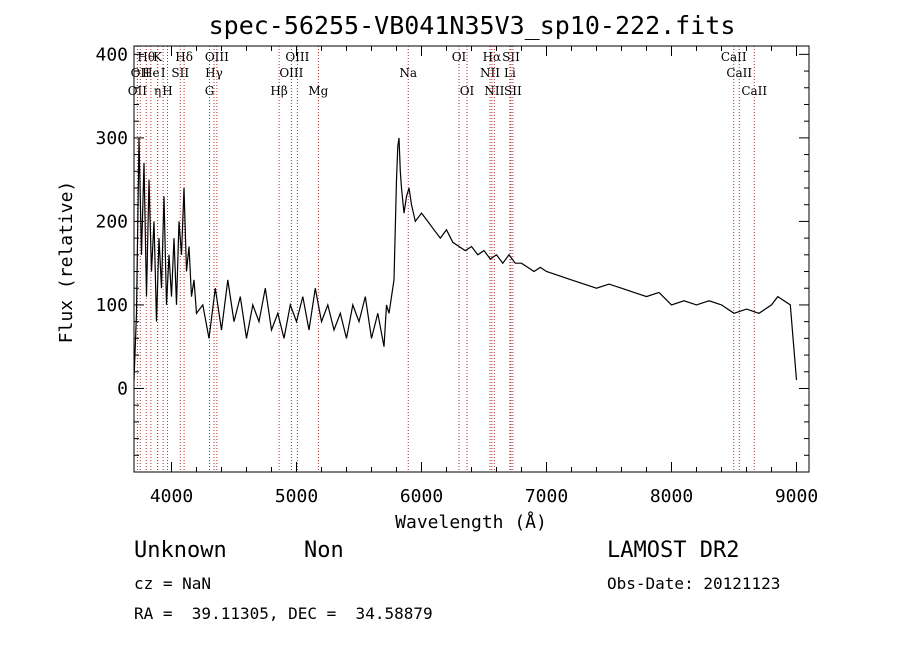 The height and width of the screenshot is (649, 900). What do you see at coordinates (296, 496) in the screenshot?
I see `x-tick-label-1: 5000` at bounding box center [296, 496].